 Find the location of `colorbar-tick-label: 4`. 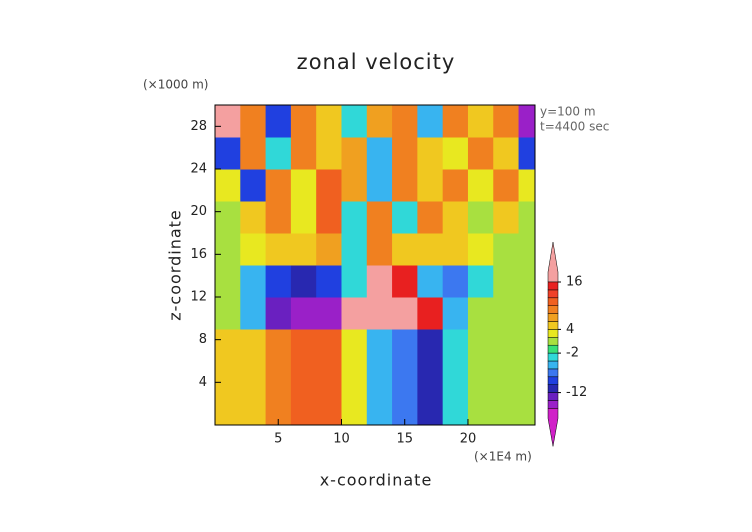

colorbar-tick-label: 4 is located at coordinates (570, 329).